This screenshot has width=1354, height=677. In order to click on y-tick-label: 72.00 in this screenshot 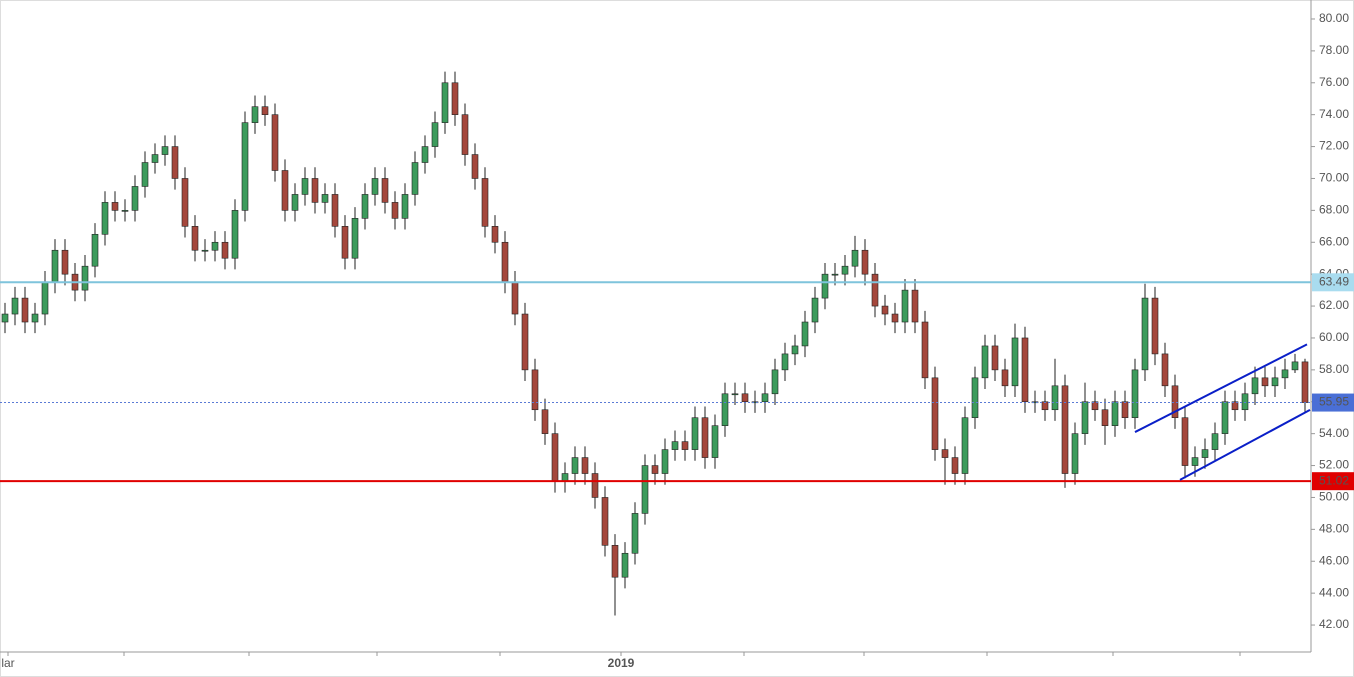, I will do `click(1334, 146)`.